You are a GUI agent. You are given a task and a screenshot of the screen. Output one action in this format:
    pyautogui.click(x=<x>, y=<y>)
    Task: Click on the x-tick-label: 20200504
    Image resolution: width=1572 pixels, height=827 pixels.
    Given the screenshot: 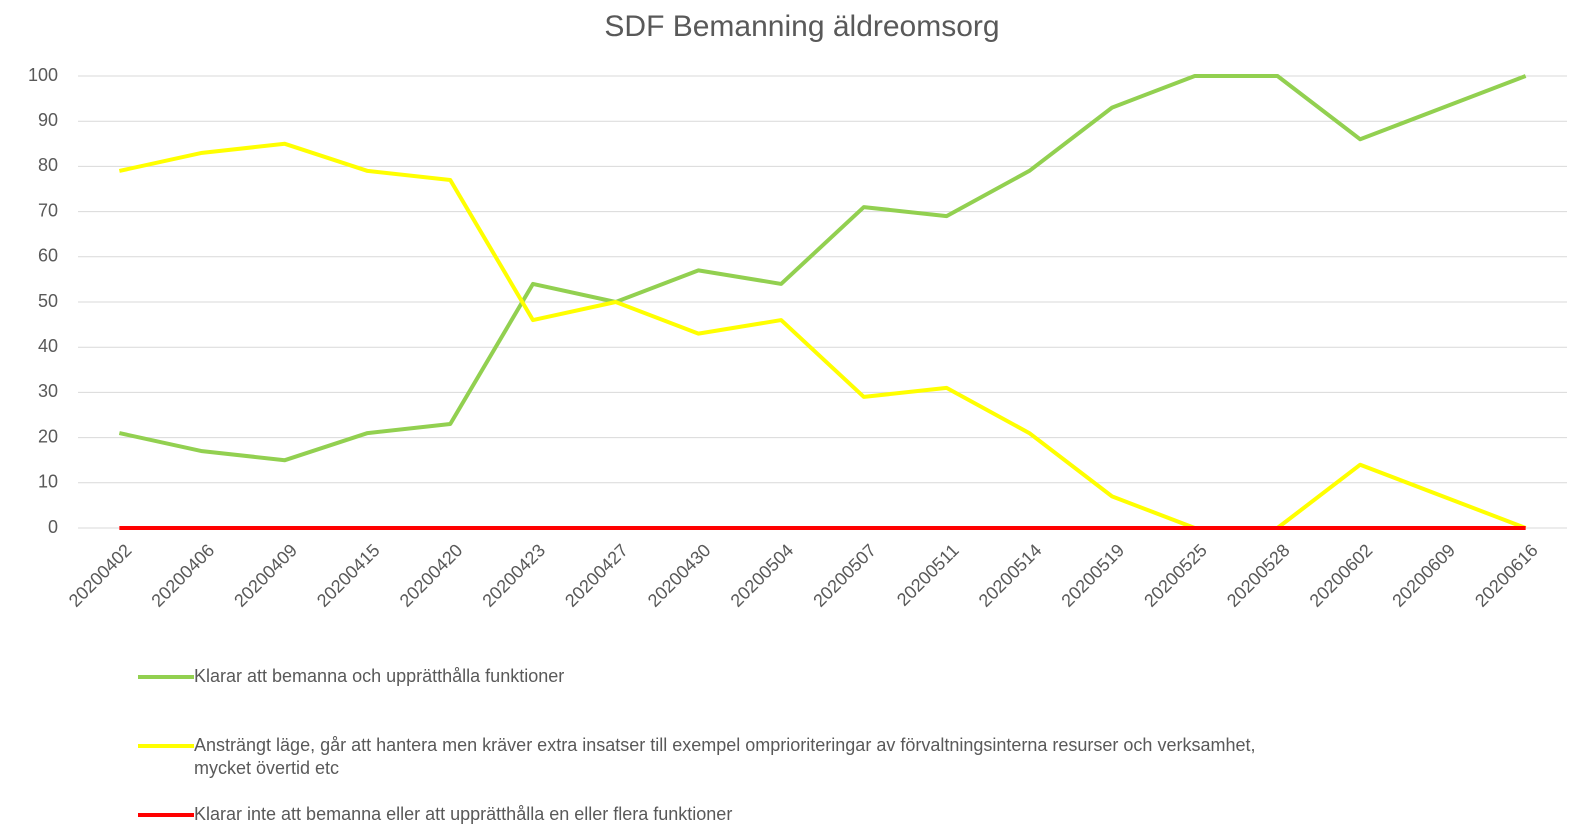 What is the action you would take?
    pyautogui.click(x=762, y=575)
    